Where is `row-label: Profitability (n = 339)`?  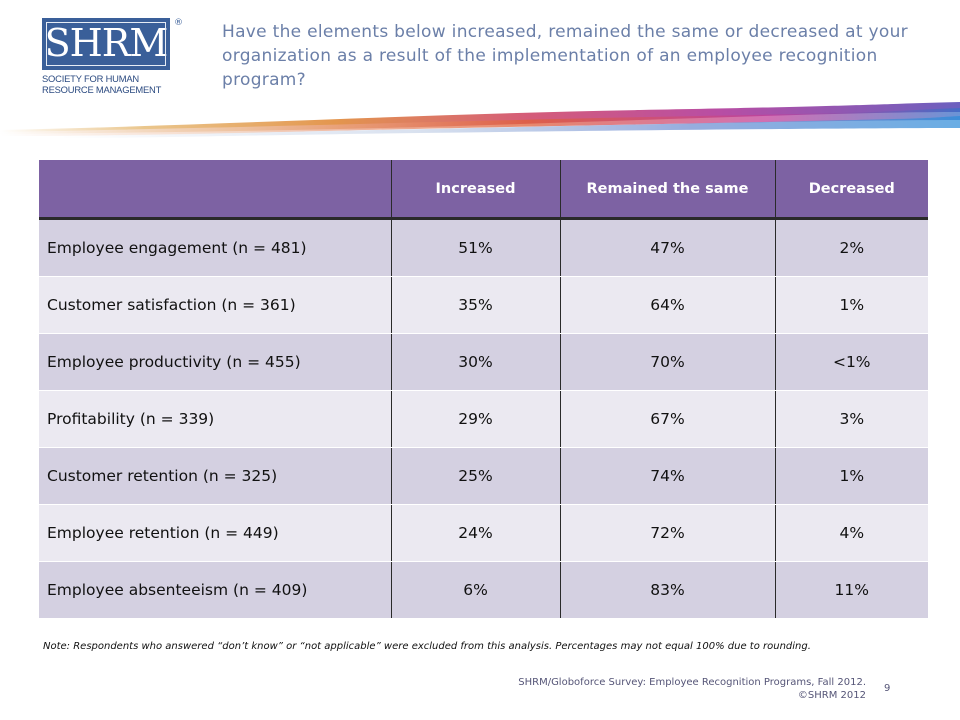 row-label: Profitability (n = 339) is located at coordinates (215, 419).